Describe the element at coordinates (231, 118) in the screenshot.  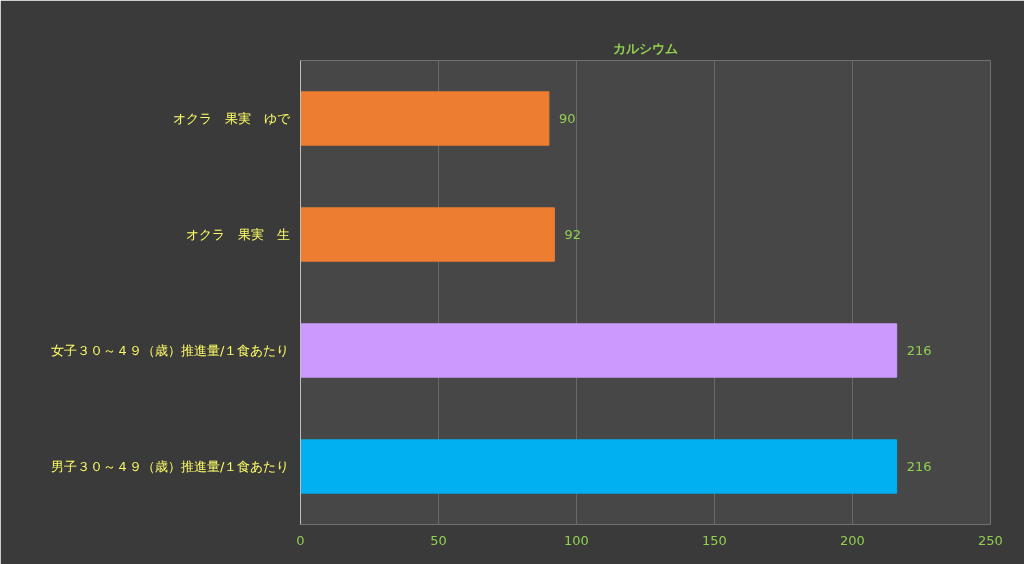
I see `y-tick-label: オクラ 果実 ゆで` at that location.